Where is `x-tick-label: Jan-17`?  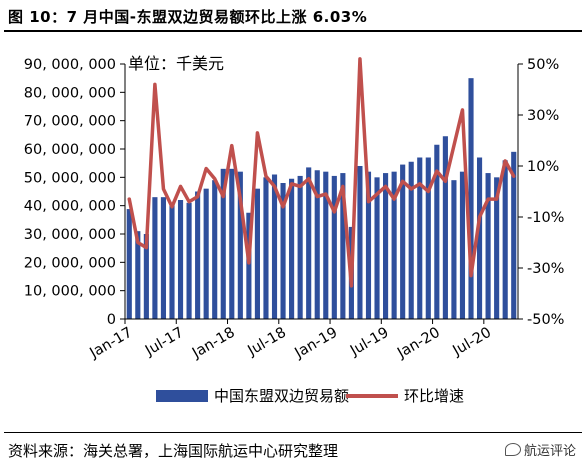
x-tick-label: Jan-17 is located at coordinates (111, 343).